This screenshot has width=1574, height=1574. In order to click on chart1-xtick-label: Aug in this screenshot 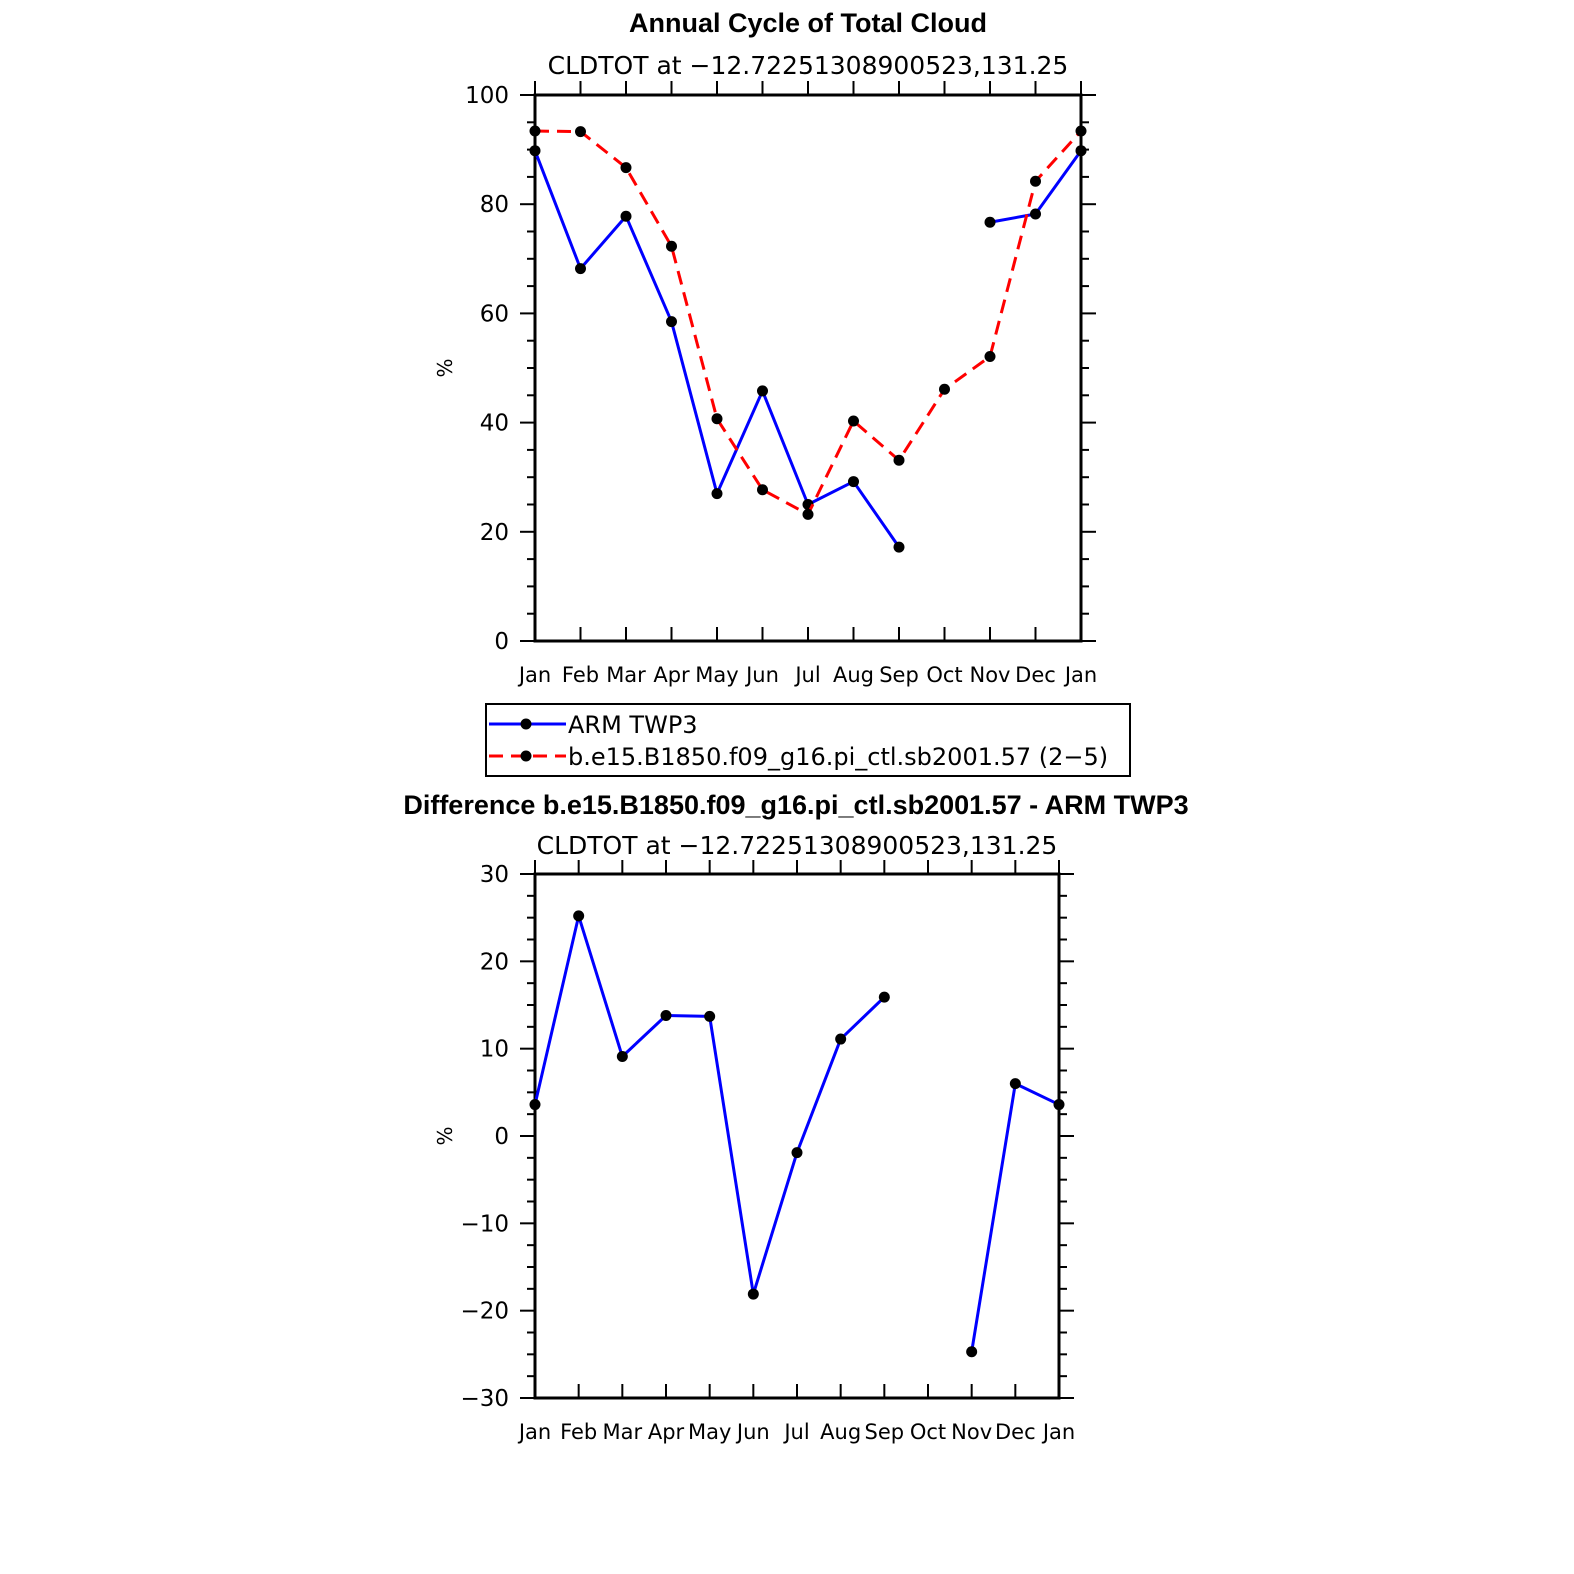, I will do `click(853, 675)`.